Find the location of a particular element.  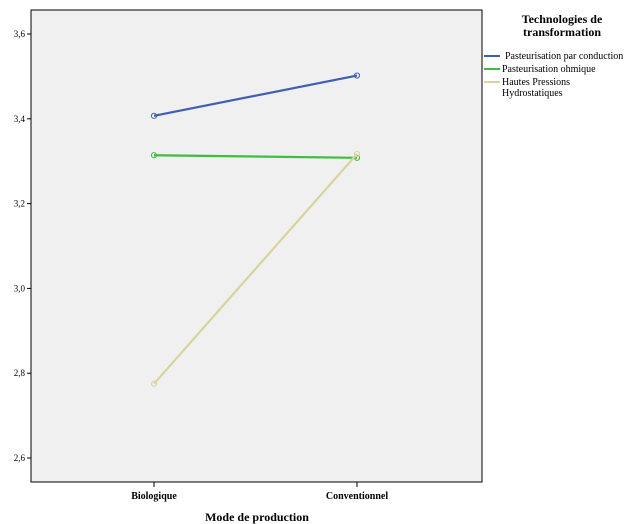

legend-label: Pasteurisation ohmique is located at coordinates (549, 69).